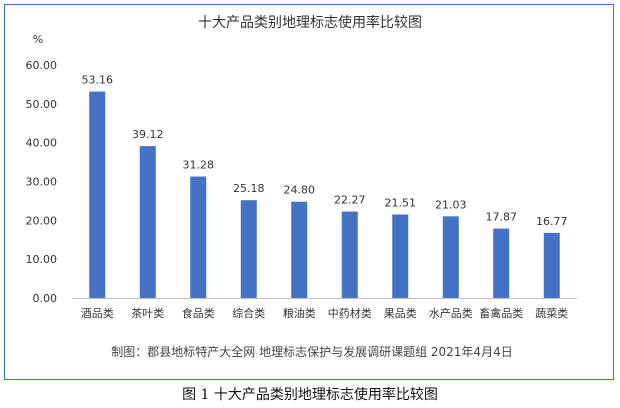 The height and width of the screenshot is (408, 620). I want to click on y-axis-unit-label: %, so click(38, 39).